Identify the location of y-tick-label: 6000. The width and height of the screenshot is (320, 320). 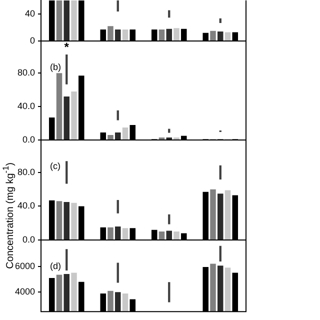
(24, 265).